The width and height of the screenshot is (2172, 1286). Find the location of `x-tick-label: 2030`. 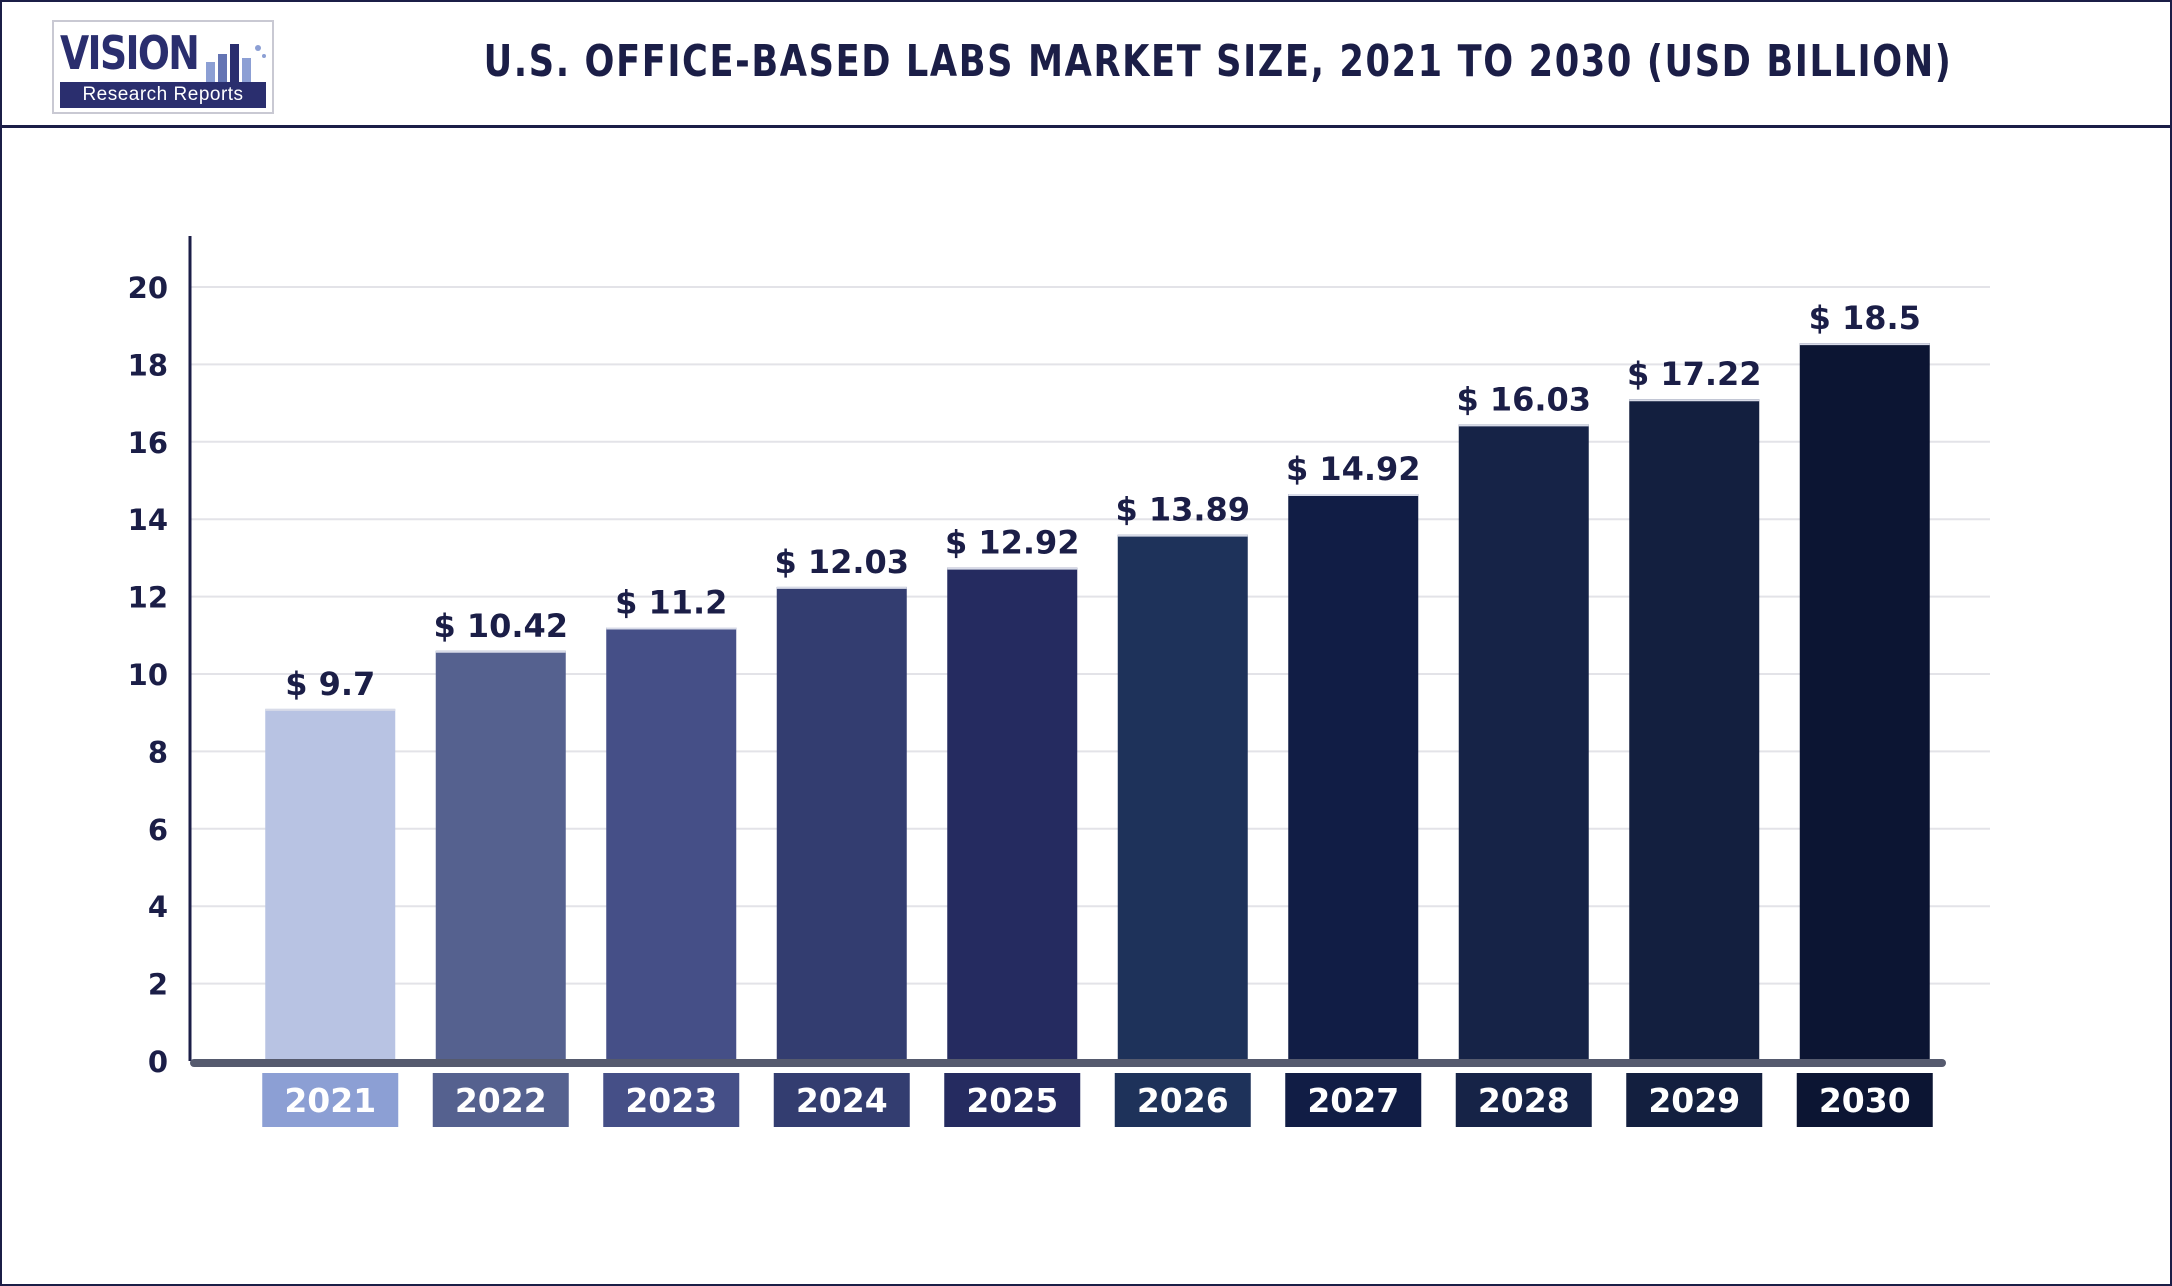

x-tick-label: 2030 is located at coordinates (1865, 1100).